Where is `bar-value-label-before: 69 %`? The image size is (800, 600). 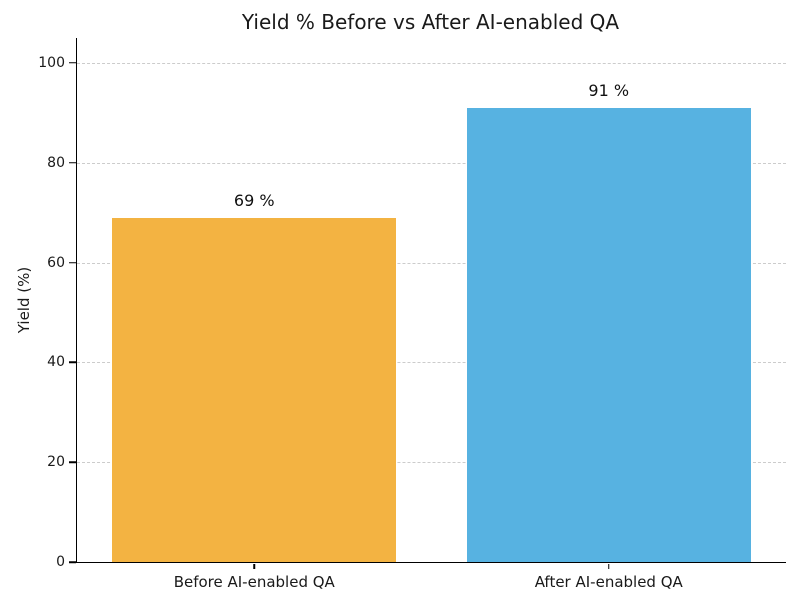 bar-value-label-before: 69 % is located at coordinates (254, 200).